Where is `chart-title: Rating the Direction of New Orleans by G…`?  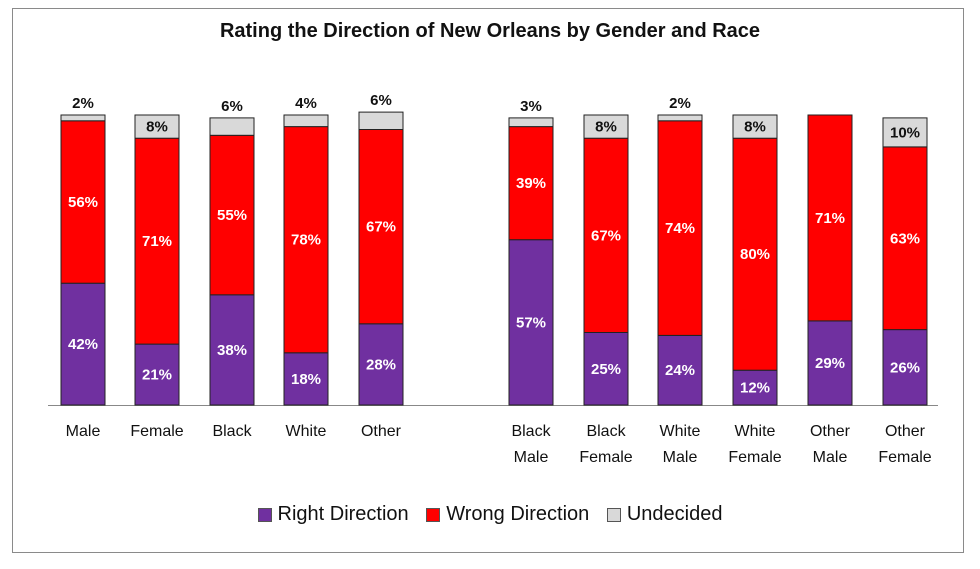
chart-title: Rating the Direction of New Orleans by G… is located at coordinates (490, 31).